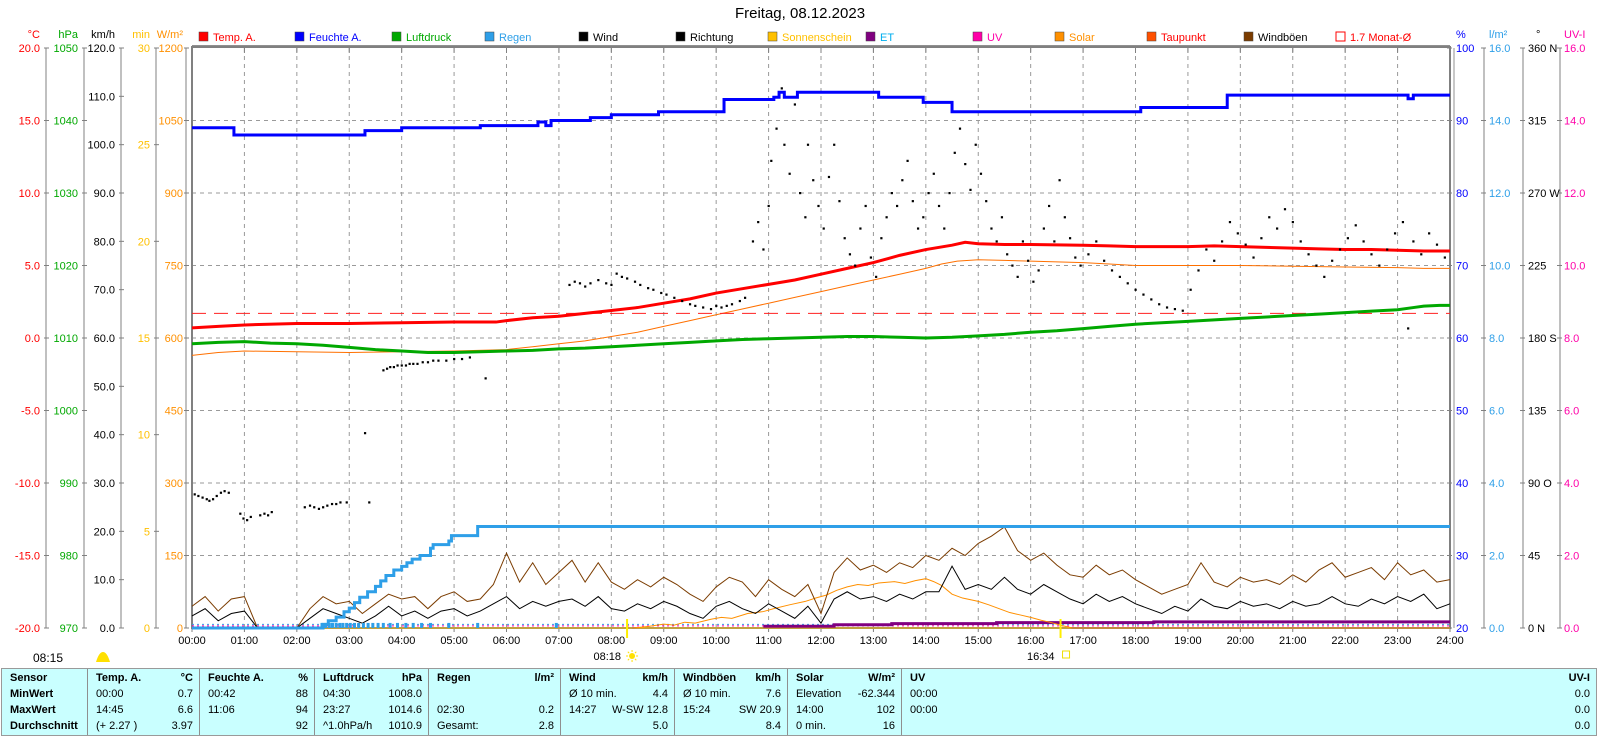 The height and width of the screenshot is (740, 1600). I want to click on table-cell-value: 16, so click(888, 726).